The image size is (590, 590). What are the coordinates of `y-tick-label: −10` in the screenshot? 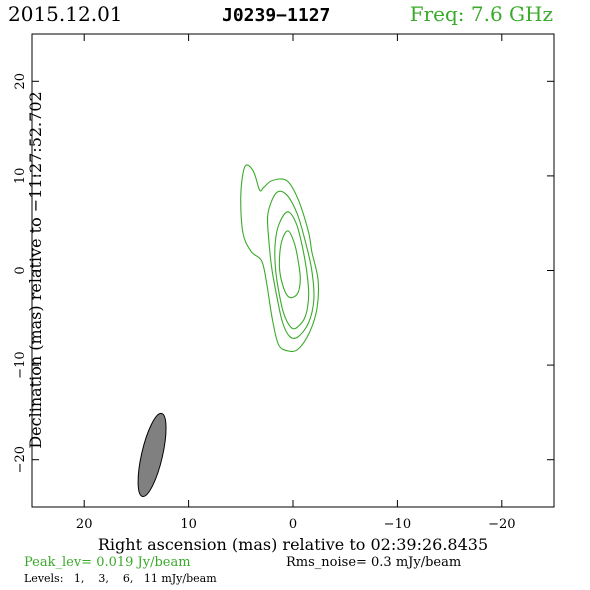 It's located at (20, 364).